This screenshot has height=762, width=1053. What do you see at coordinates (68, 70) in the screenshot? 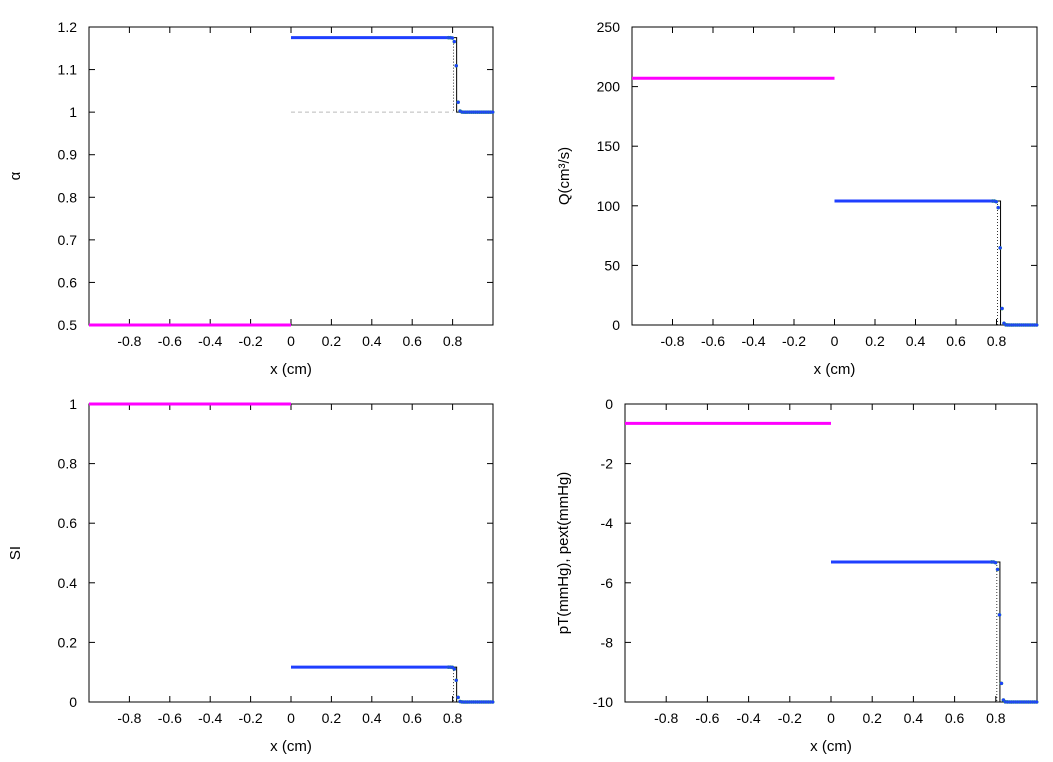
I see `y-tick-label: 1.1` at bounding box center [68, 70].